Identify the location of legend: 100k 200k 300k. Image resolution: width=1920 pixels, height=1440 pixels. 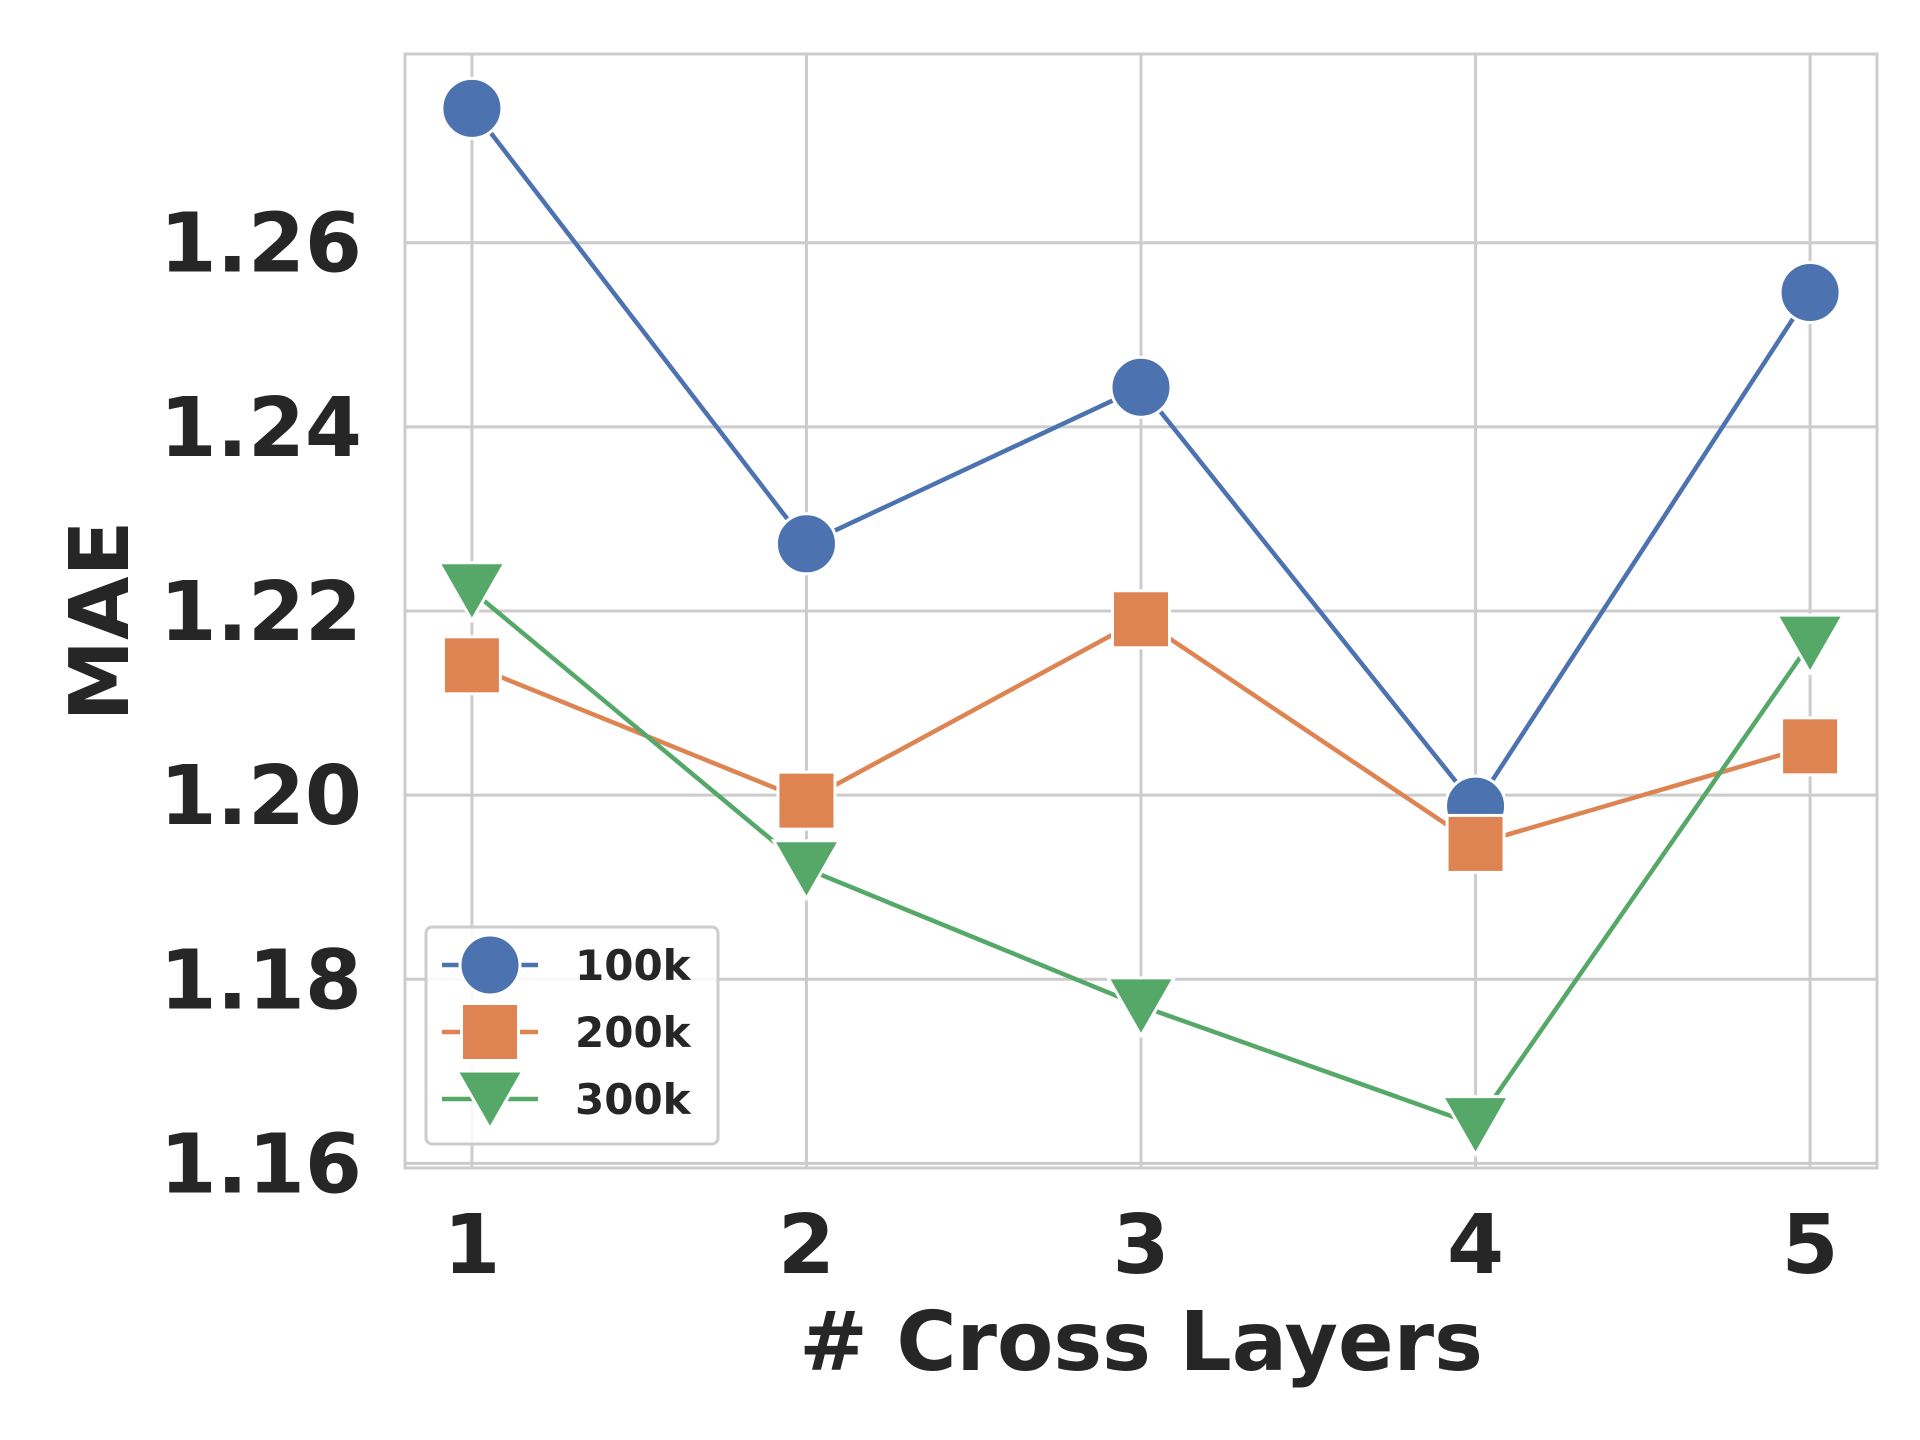
(572, 1035).